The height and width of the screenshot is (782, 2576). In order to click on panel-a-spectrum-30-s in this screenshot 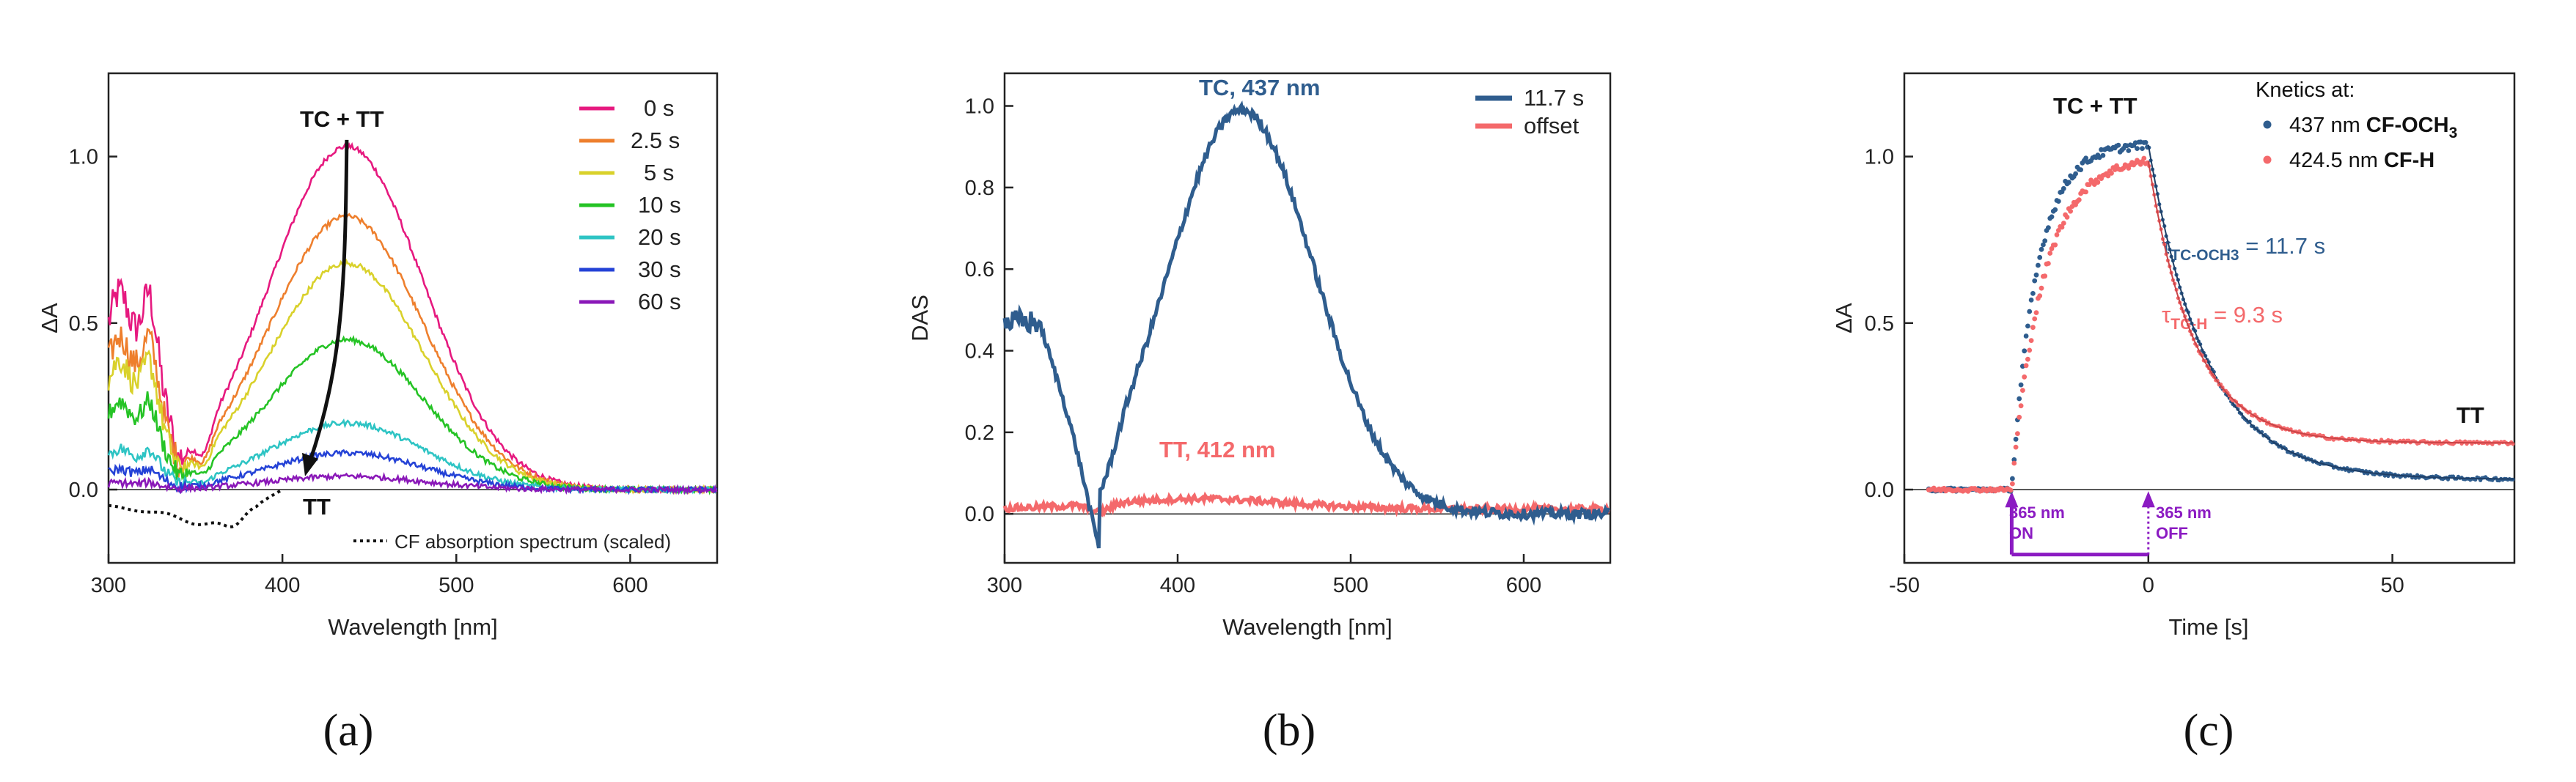, I will do `click(413, 472)`.